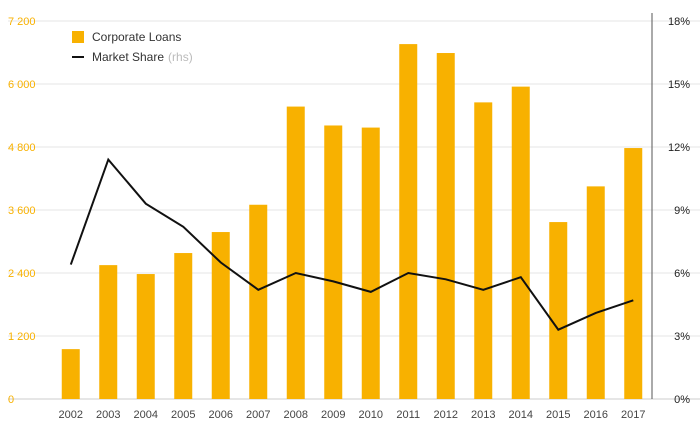 This screenshot has width=700, height=433. I want to click on x-axis-tick-label: 2005, so click(183, 415).